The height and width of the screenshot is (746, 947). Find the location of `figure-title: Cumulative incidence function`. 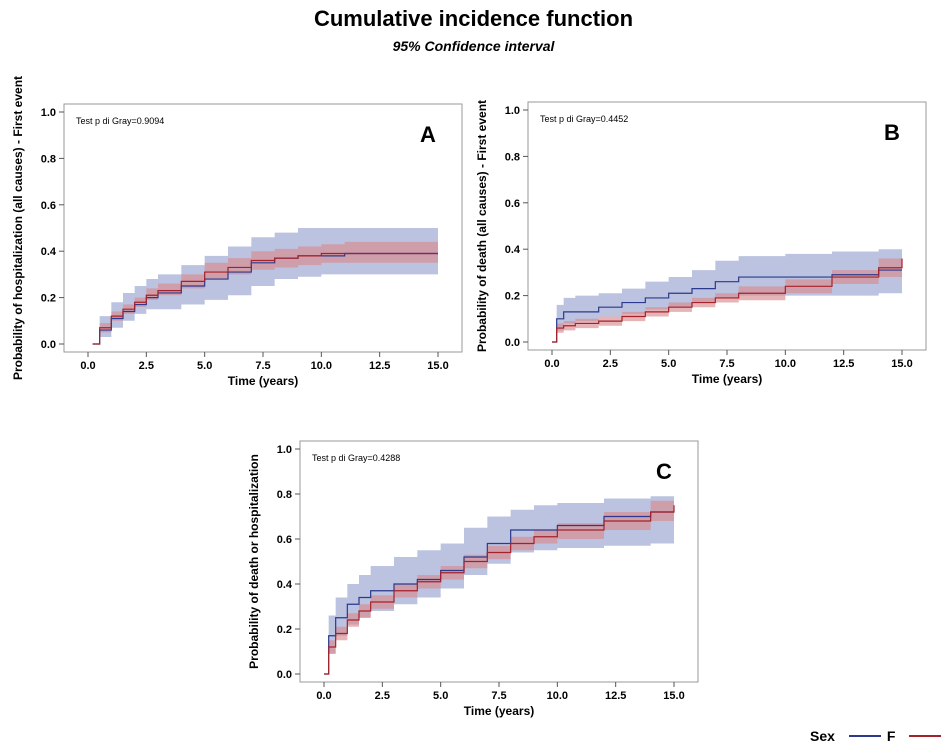

figure-title: Cumulative incidence function is located at coordinates (473, 18).